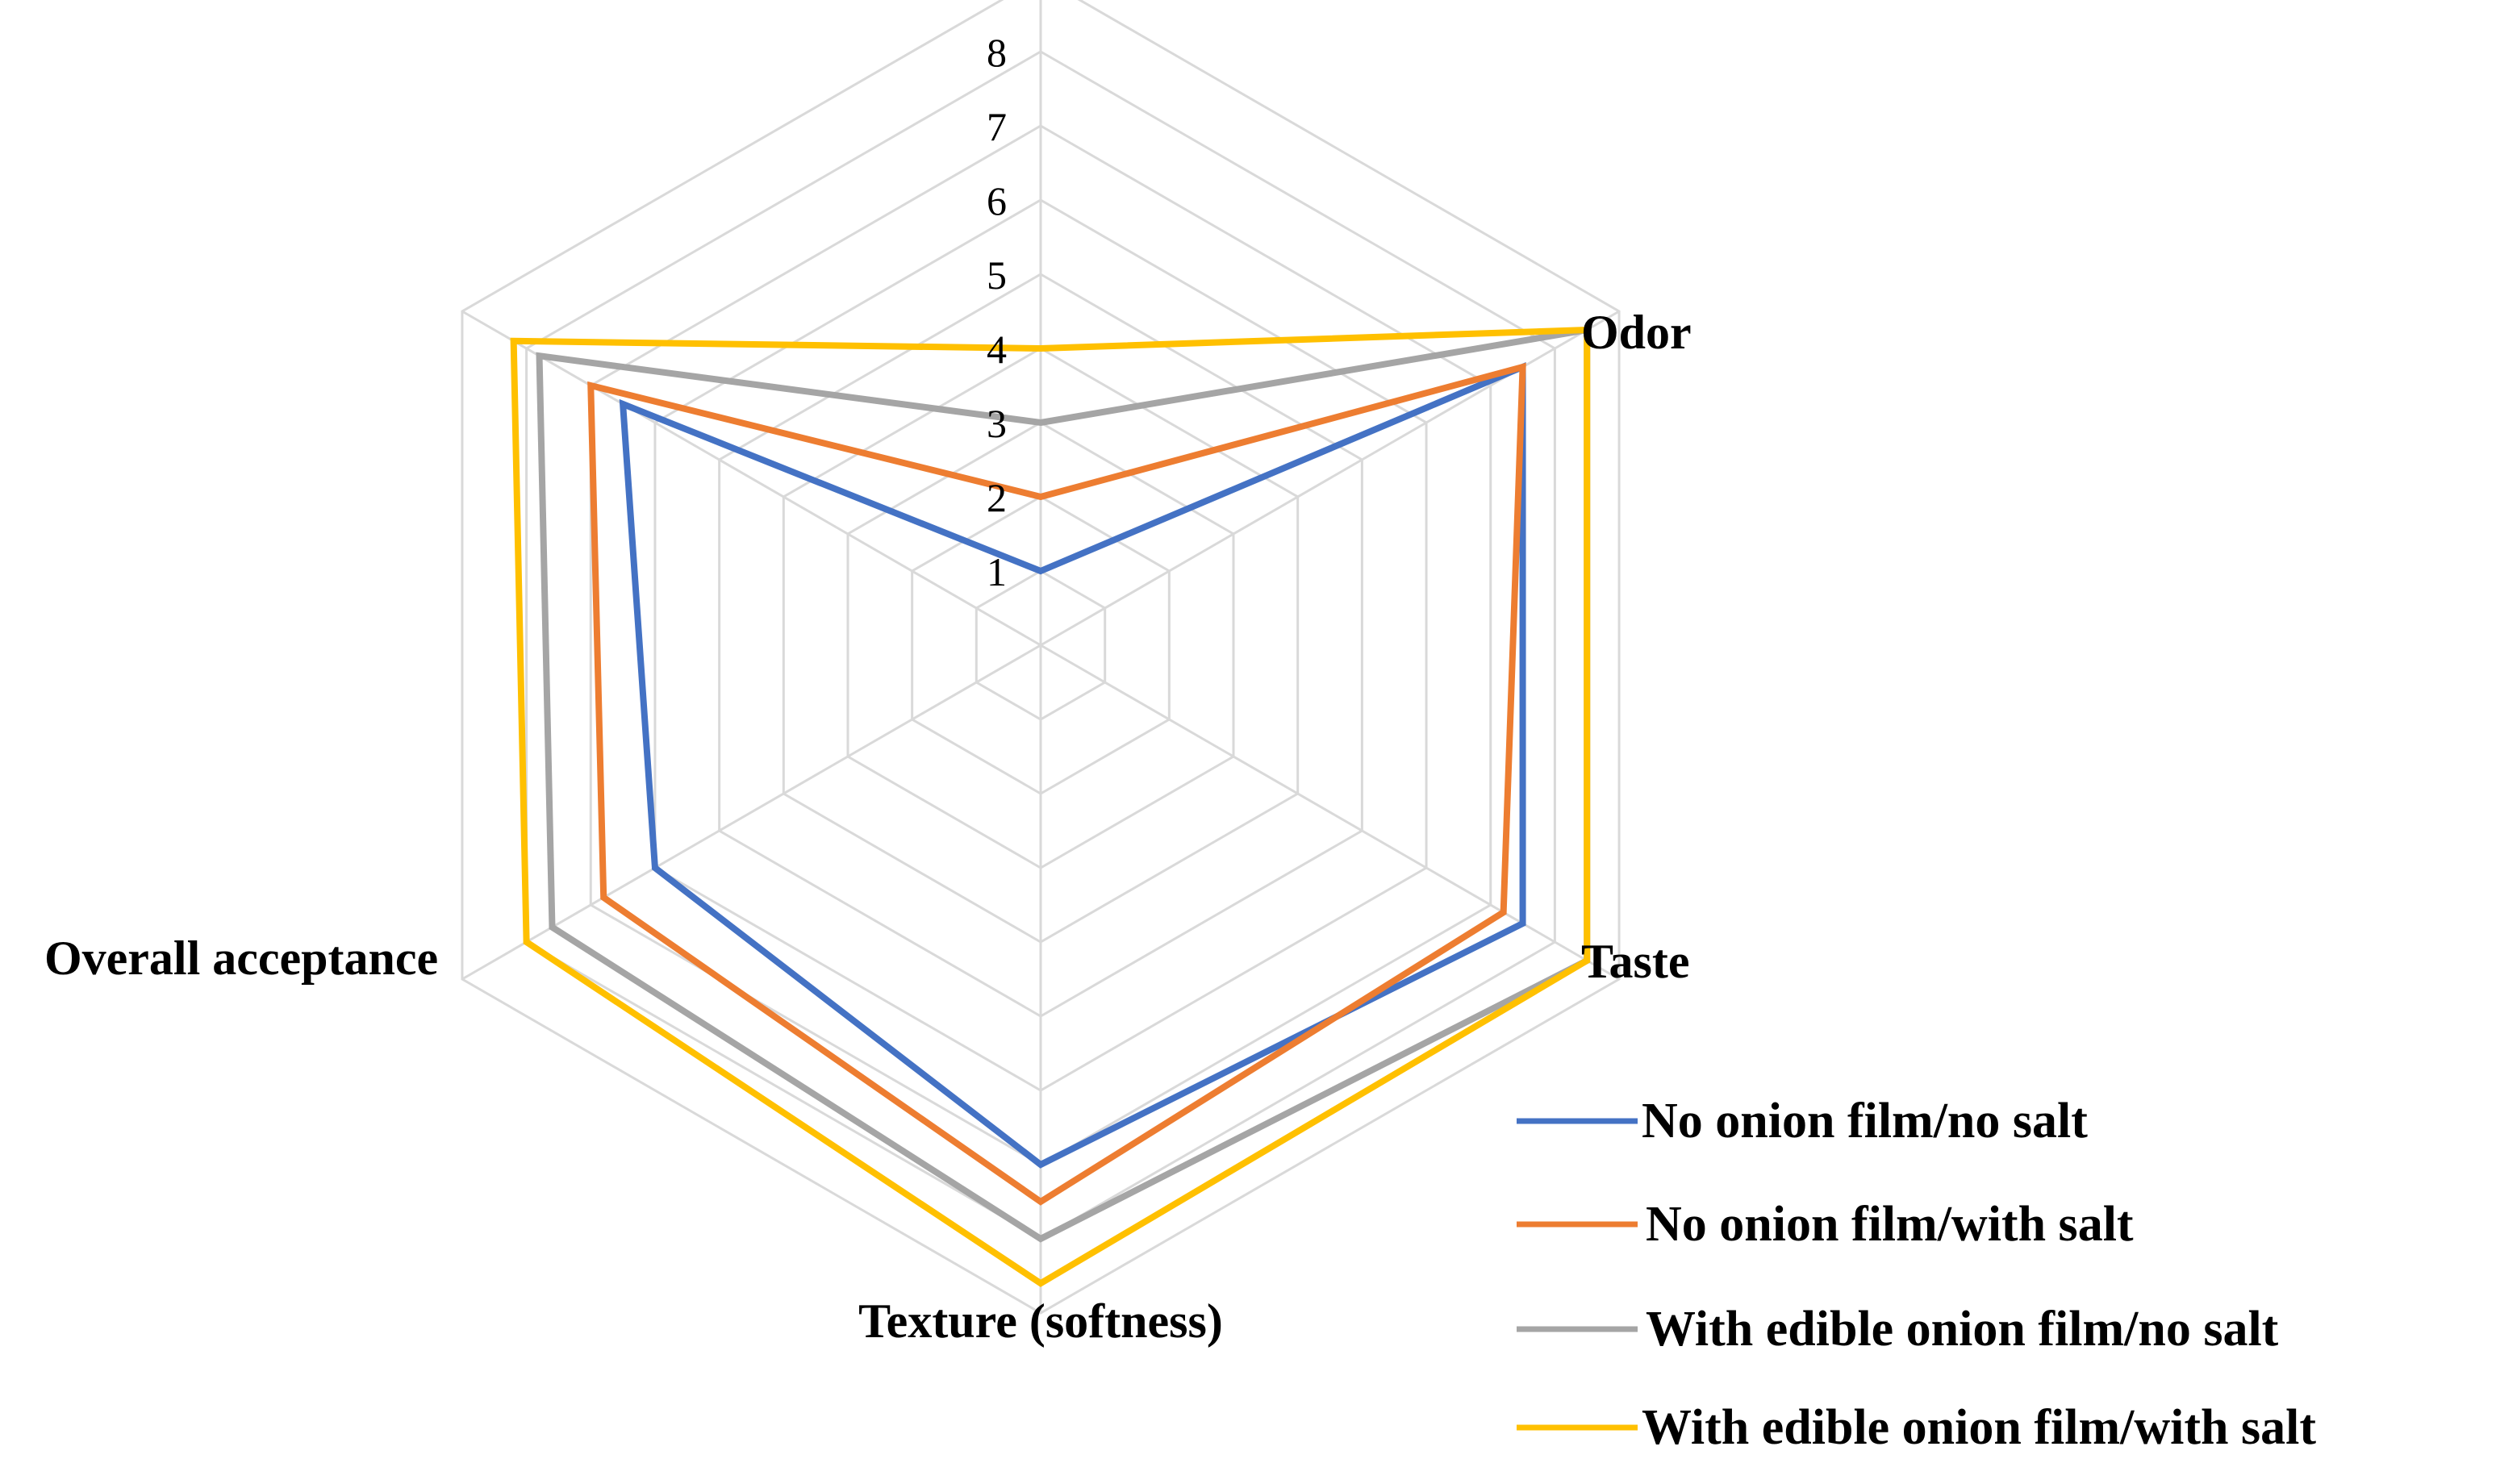  What do you see at coordinates (997, 424) in the screenshot?
I see `tick-label-3: 3` at bounding box center [997, 424].